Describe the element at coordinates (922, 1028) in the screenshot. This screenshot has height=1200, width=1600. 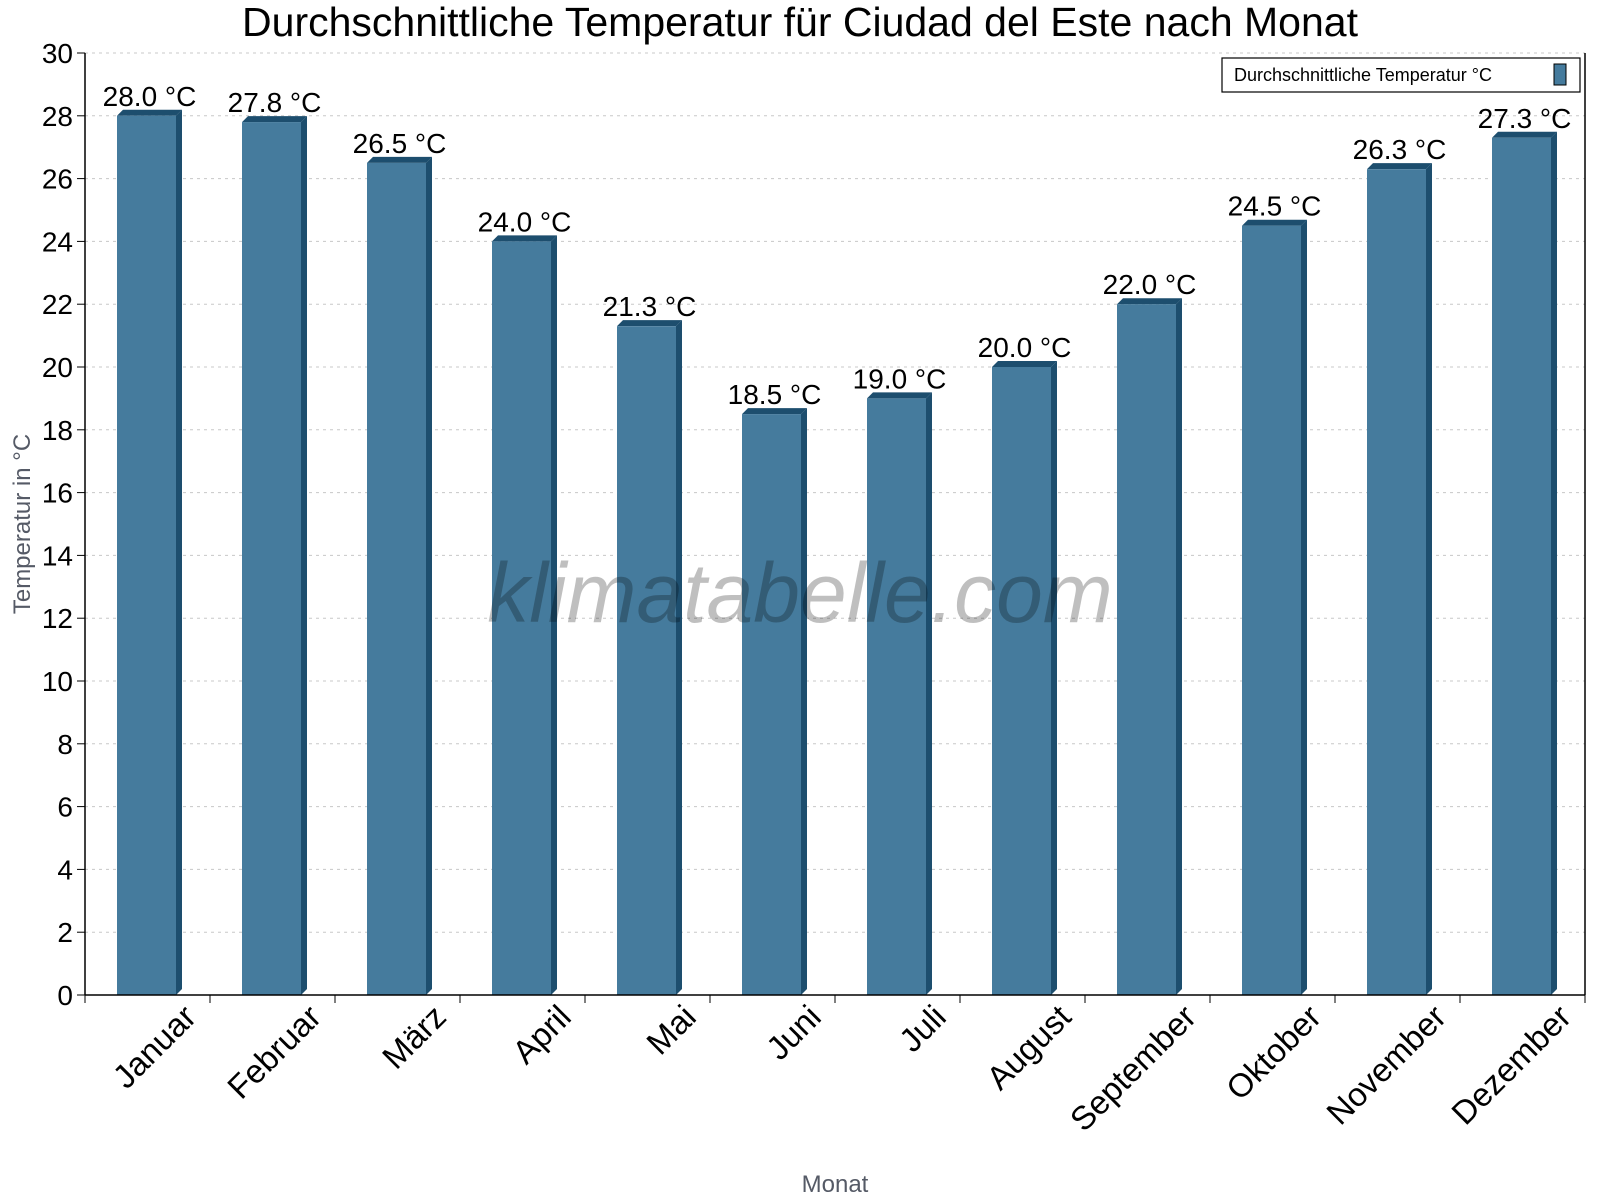
I see `x-tick-label: Juli` at that location.